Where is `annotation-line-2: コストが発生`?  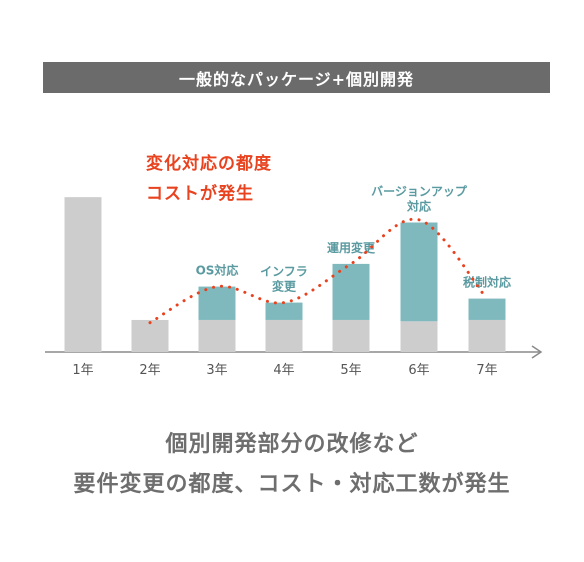 annotation-line-2: コストが発生 is located at coordinates (200, 193).